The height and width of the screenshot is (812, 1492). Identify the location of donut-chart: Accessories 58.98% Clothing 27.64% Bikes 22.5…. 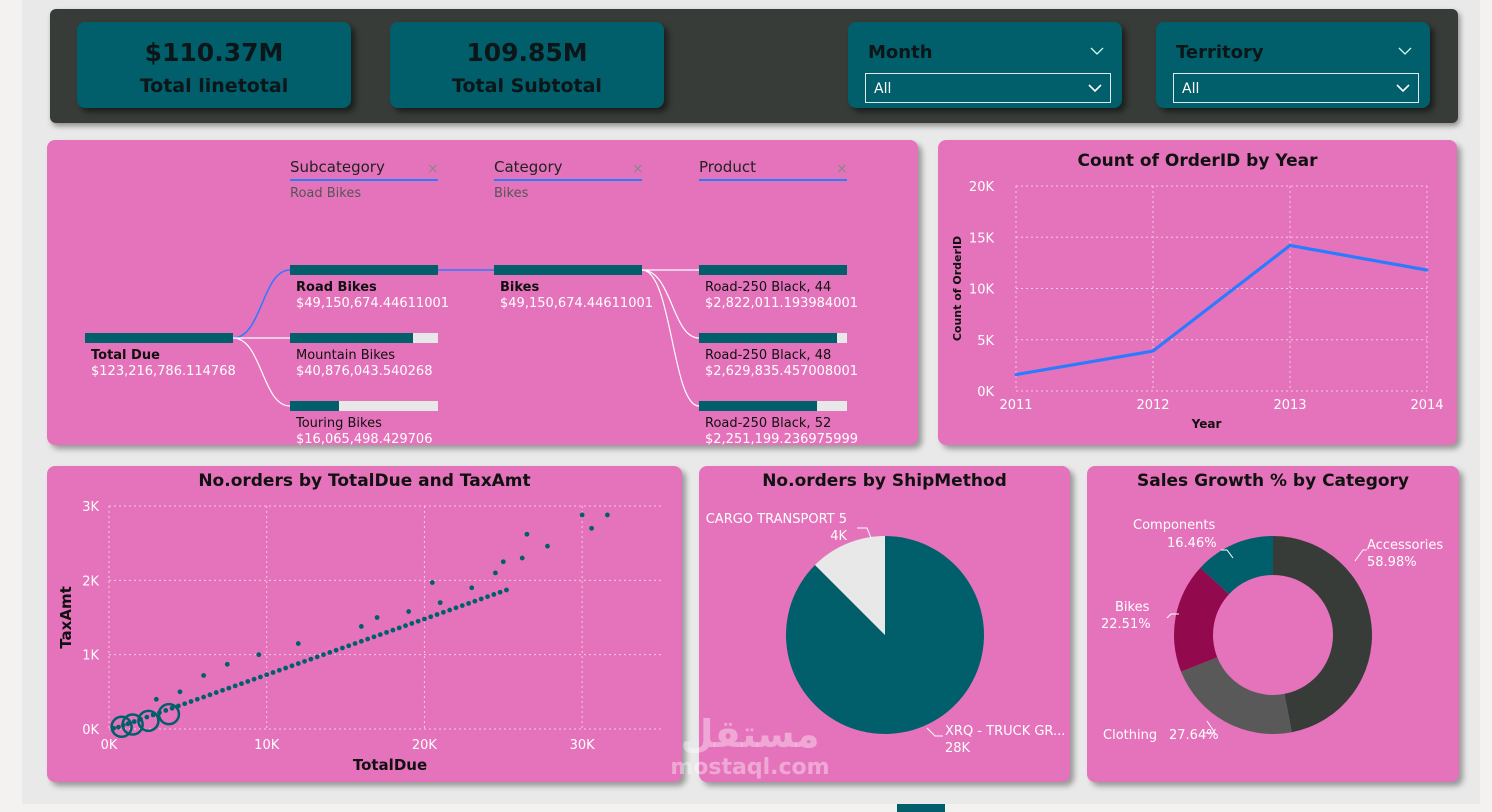
(1273, 624).